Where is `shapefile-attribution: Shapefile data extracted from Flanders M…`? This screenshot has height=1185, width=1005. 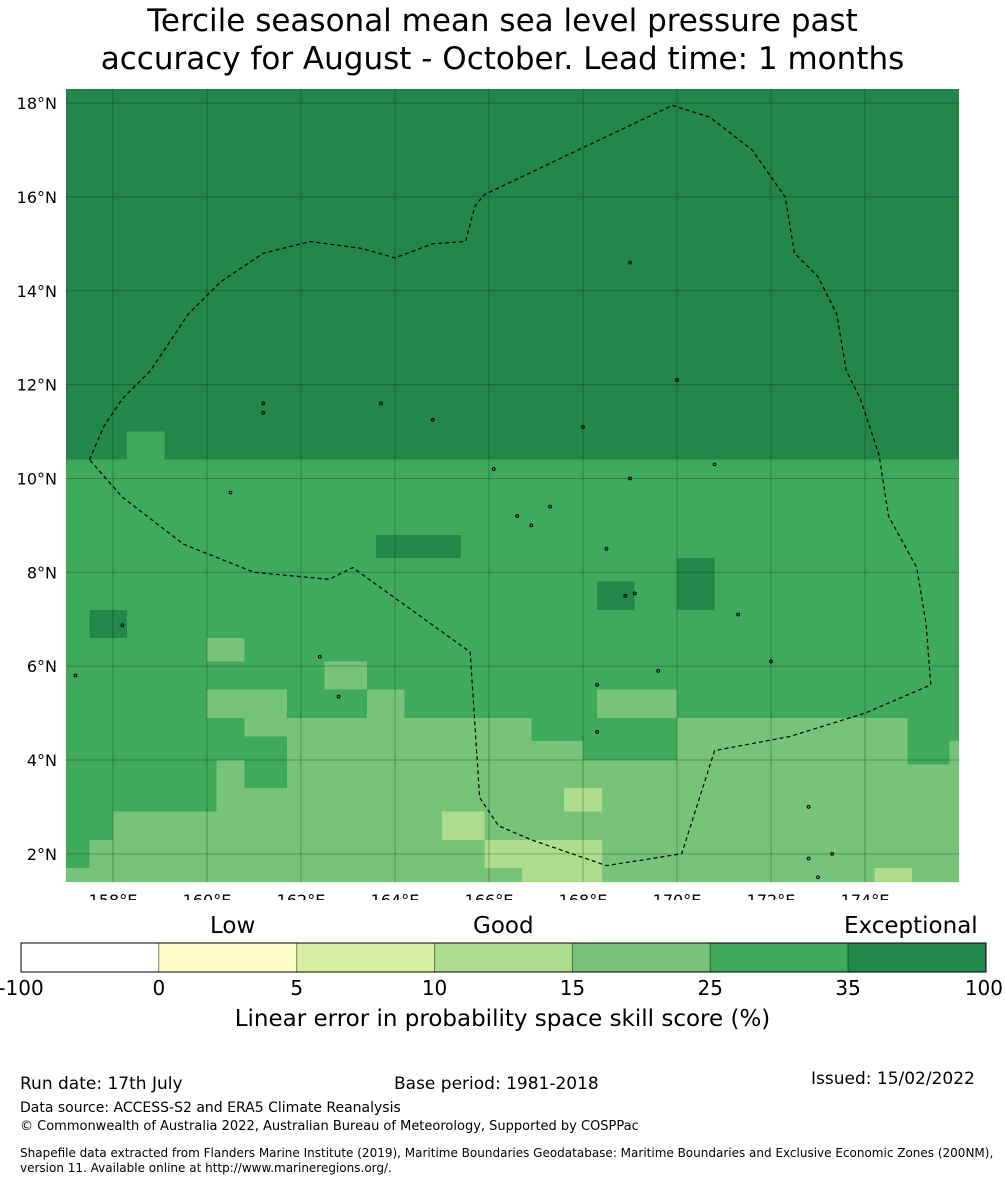
shapefile-attribution: Shapefile data extracted from Flanders M… is located at coordinates (507, 1160).